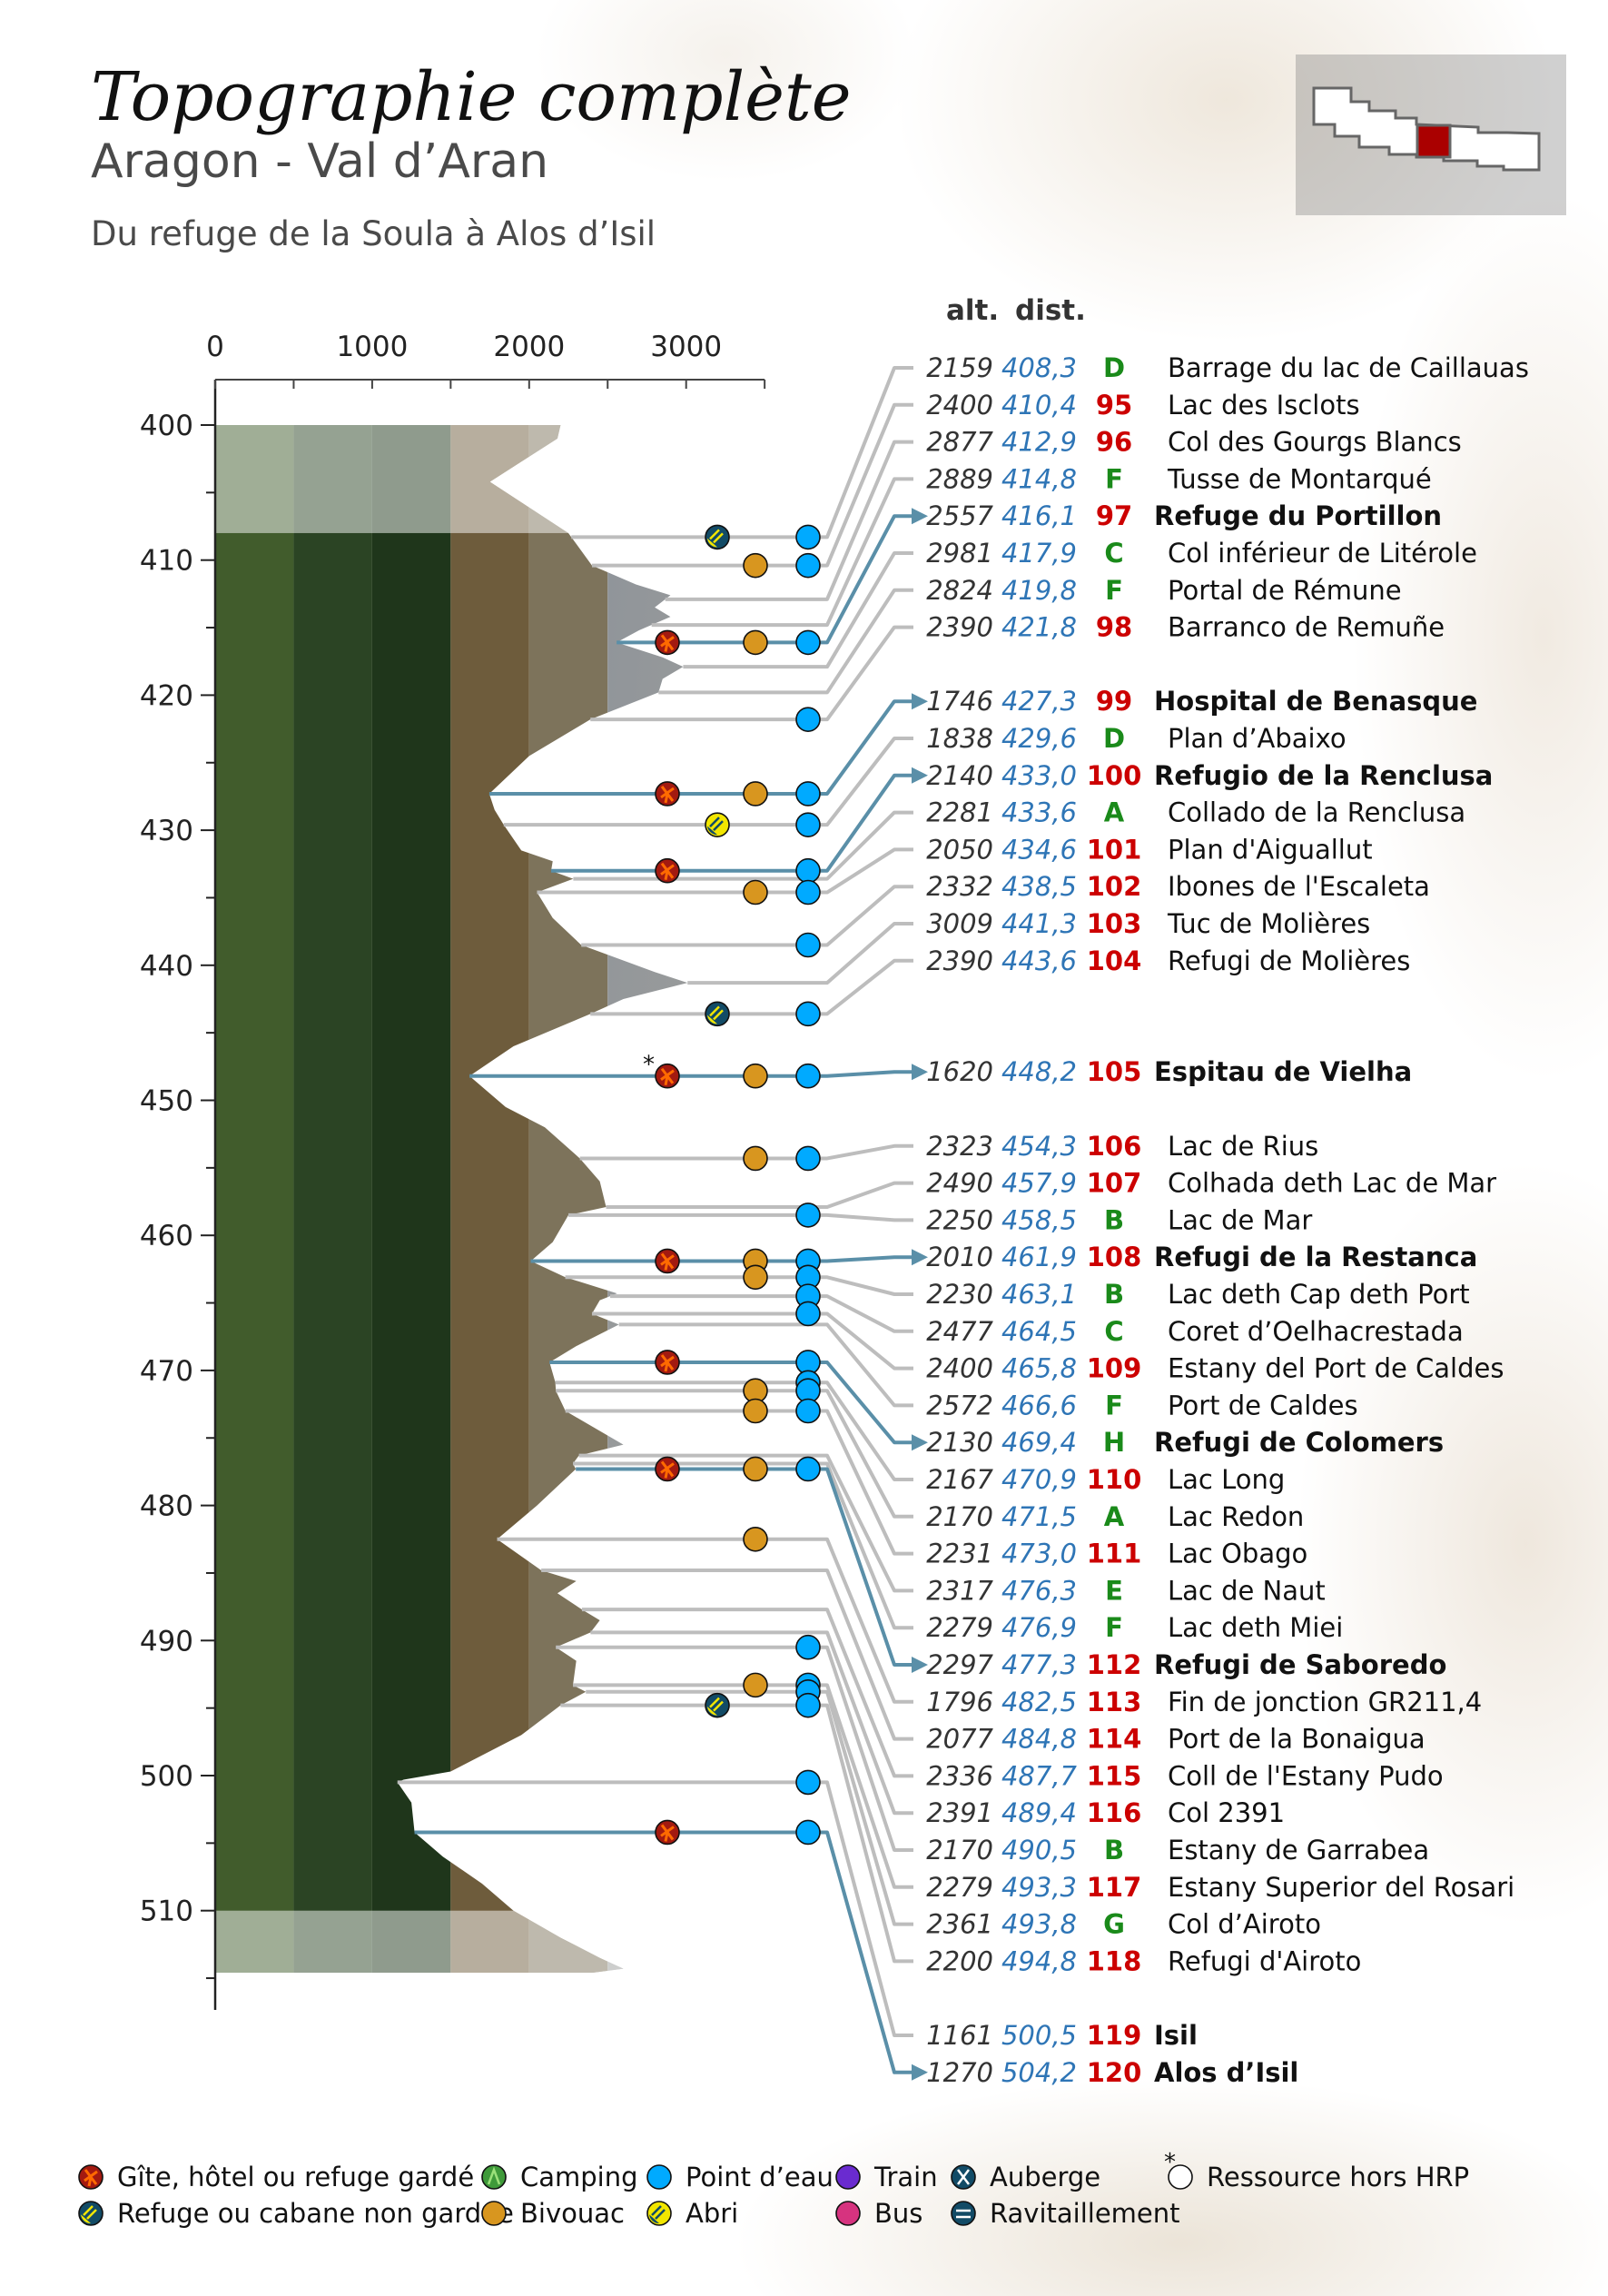  Describe the element at coordinates (920, 1442) in the screenshot. I see `arrow-head-icon` at that location.